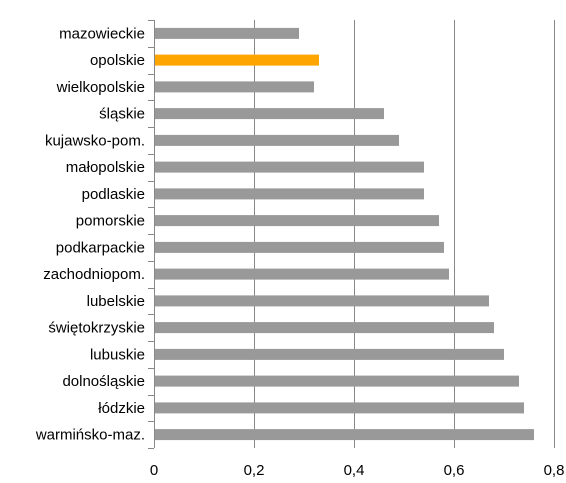 The image size is (566, 483). Describe the element at coordinates (116, 301) in the screenshot. I see `category-label: lubelskie` at that location.